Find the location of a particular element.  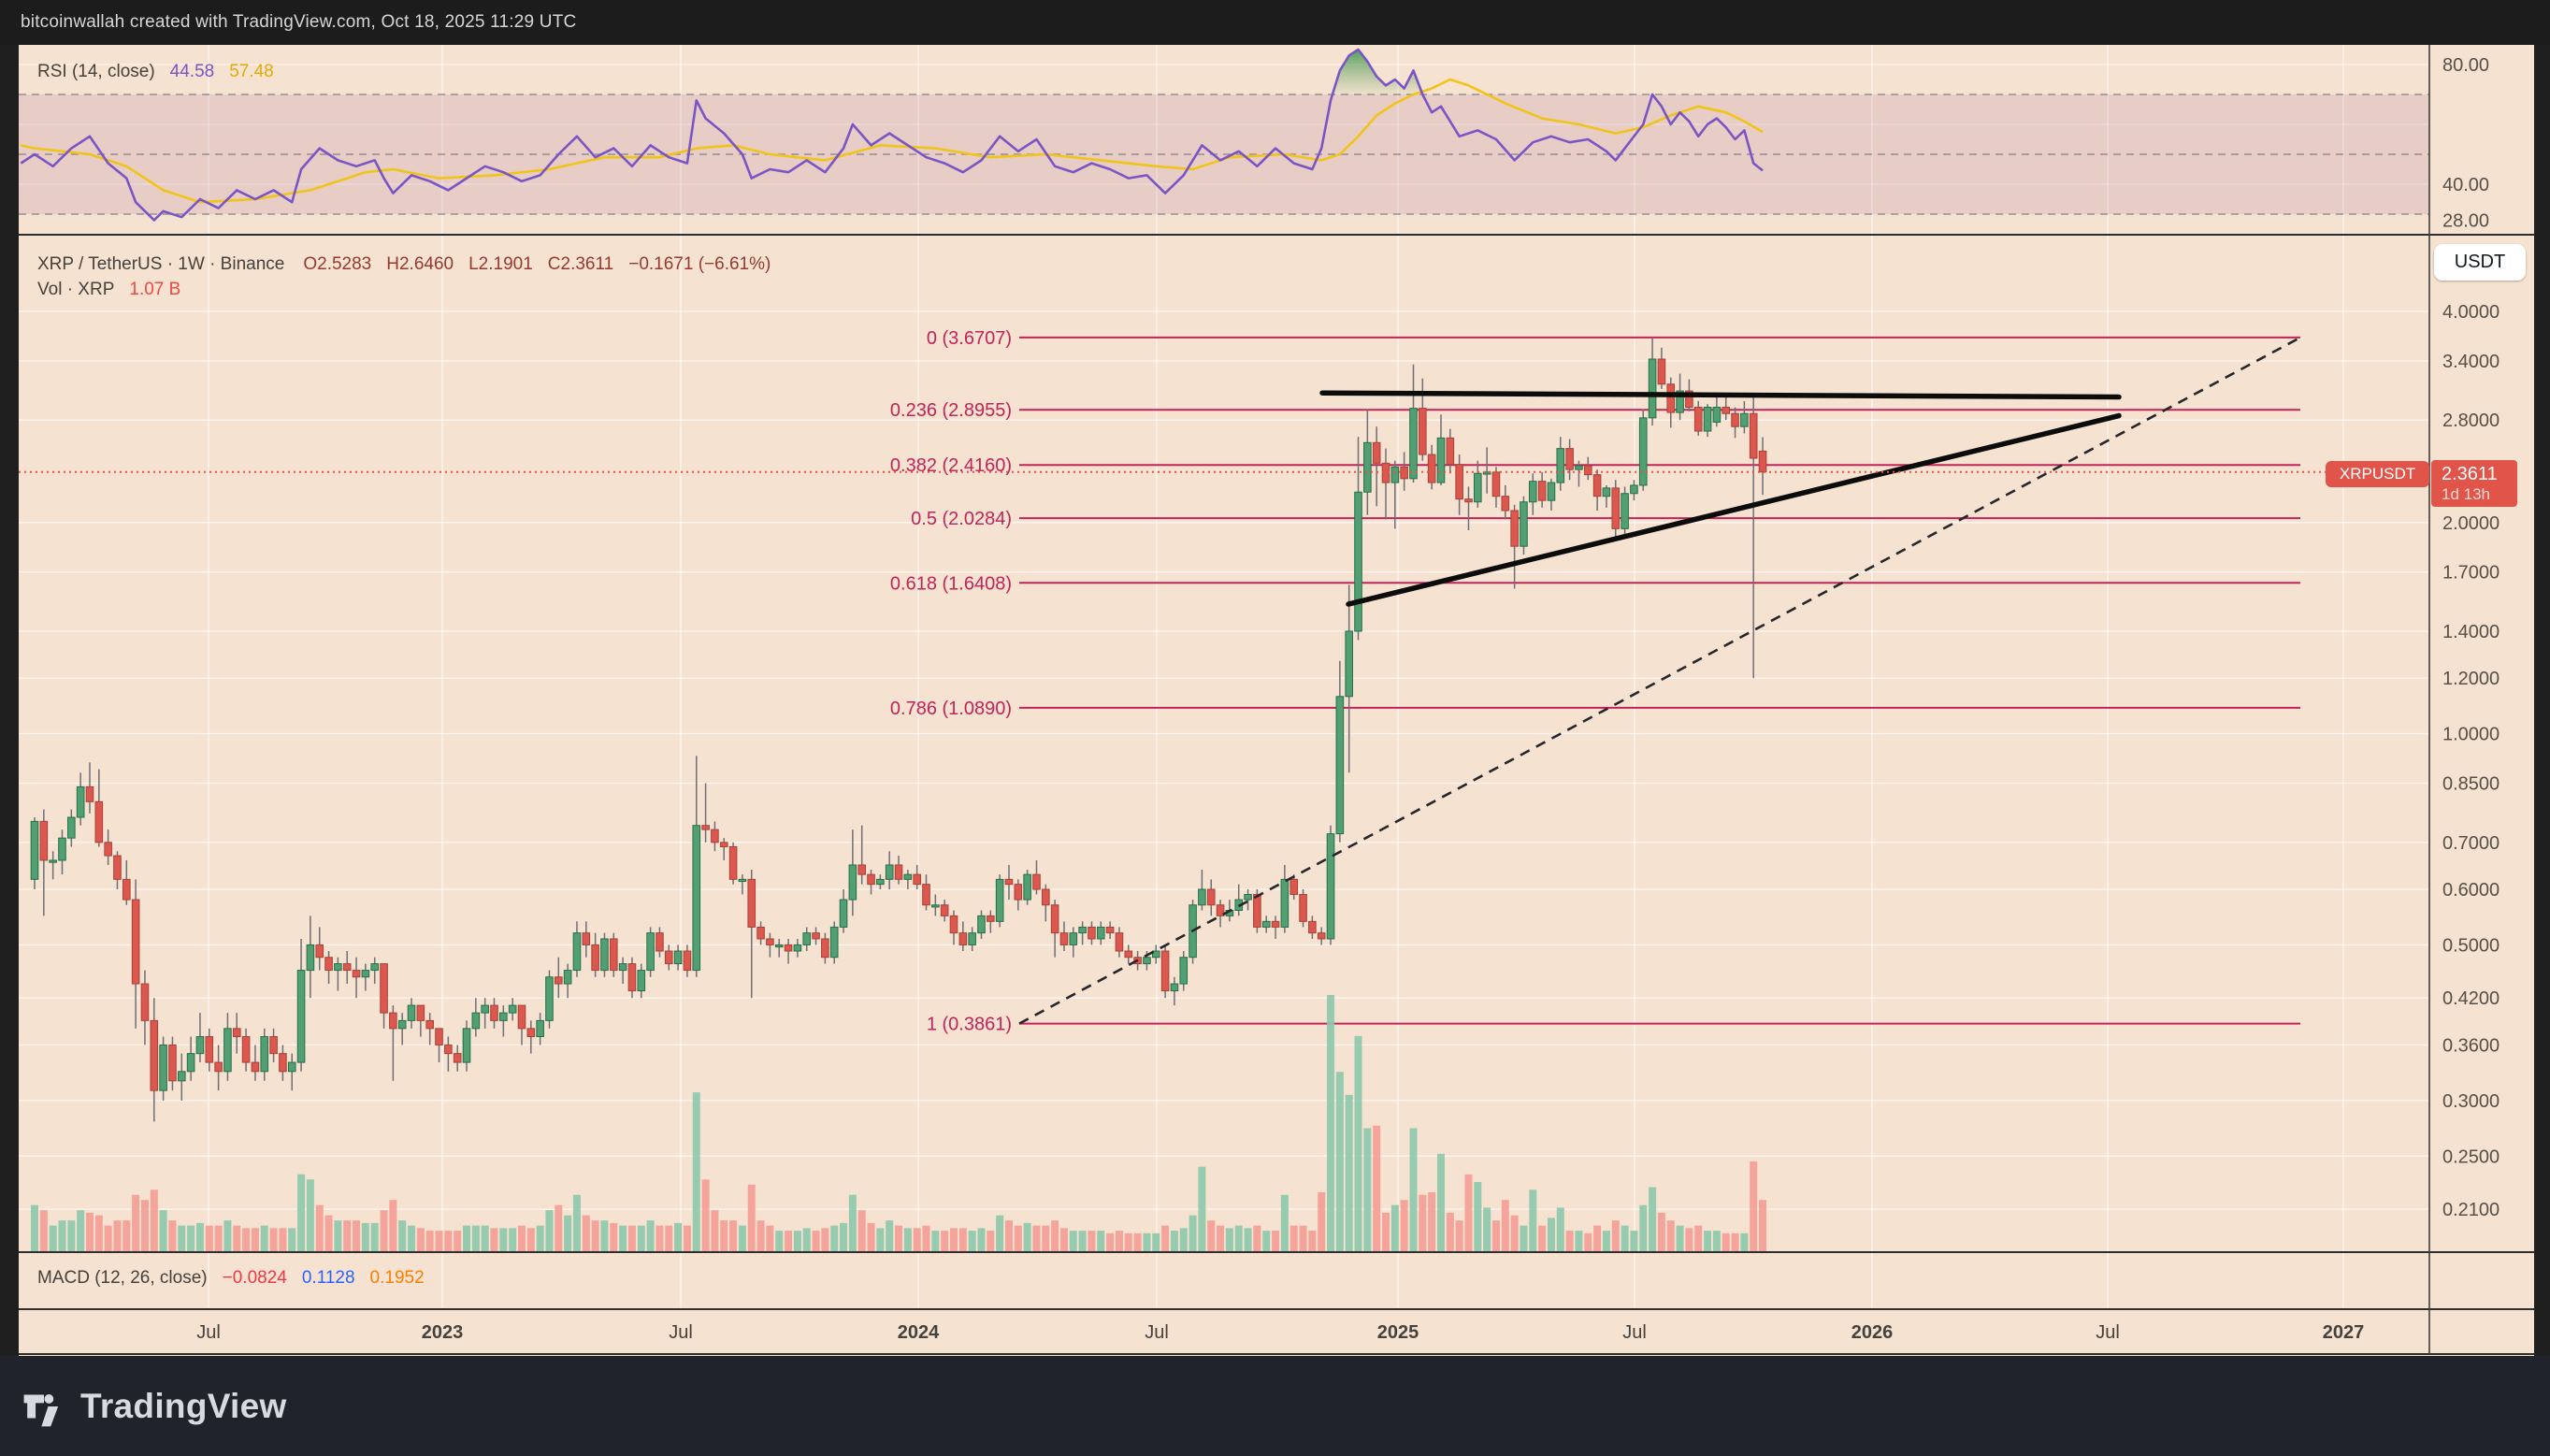

macd-signal-value: 0.1128 is located at coordinates (328, 1278).